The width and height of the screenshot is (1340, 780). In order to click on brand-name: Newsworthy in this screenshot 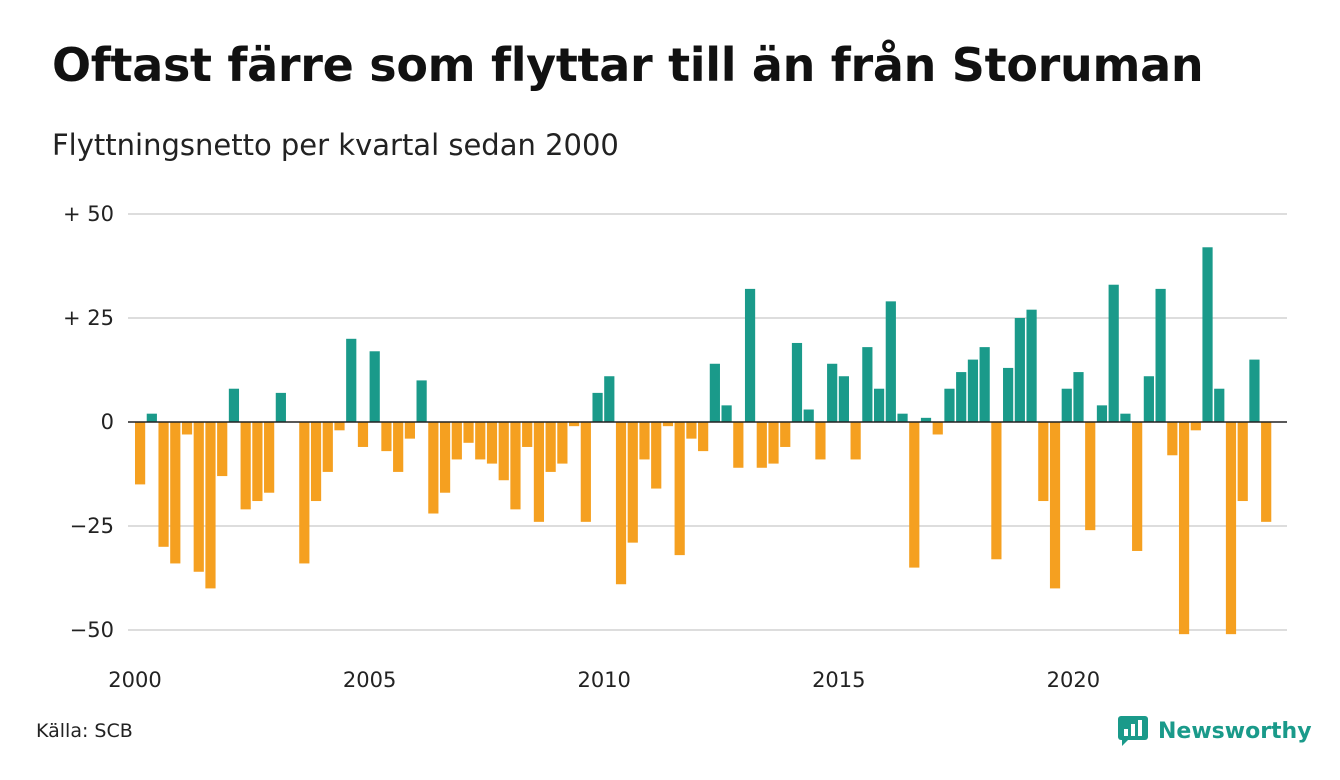, I will do `click(1235, 731)`.